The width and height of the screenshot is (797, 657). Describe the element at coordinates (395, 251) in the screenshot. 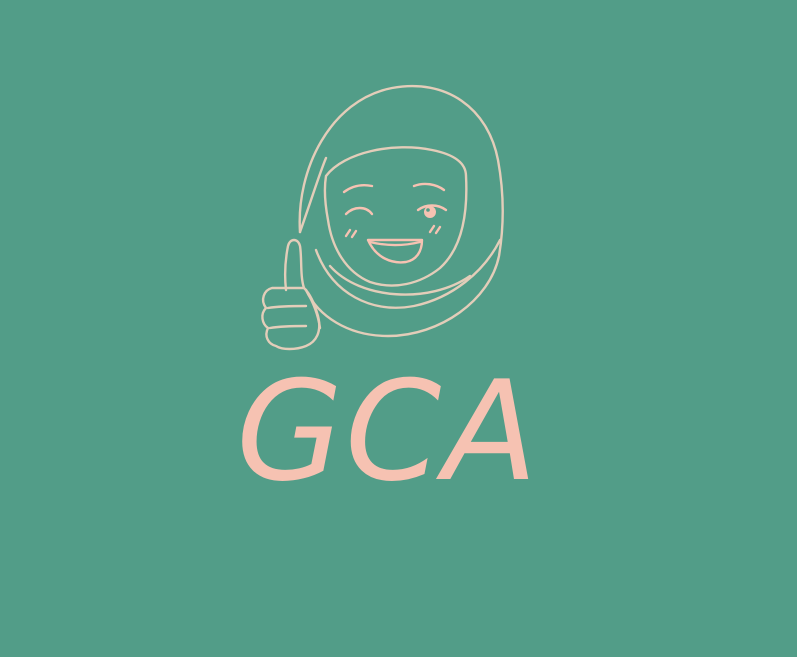

I see `mouth` at that location.